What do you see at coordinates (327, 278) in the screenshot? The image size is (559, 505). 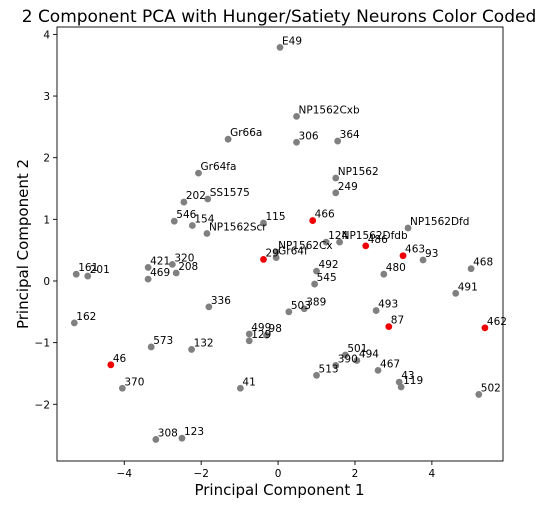 I see `point-label: 545` at bounding box center [327, 278].